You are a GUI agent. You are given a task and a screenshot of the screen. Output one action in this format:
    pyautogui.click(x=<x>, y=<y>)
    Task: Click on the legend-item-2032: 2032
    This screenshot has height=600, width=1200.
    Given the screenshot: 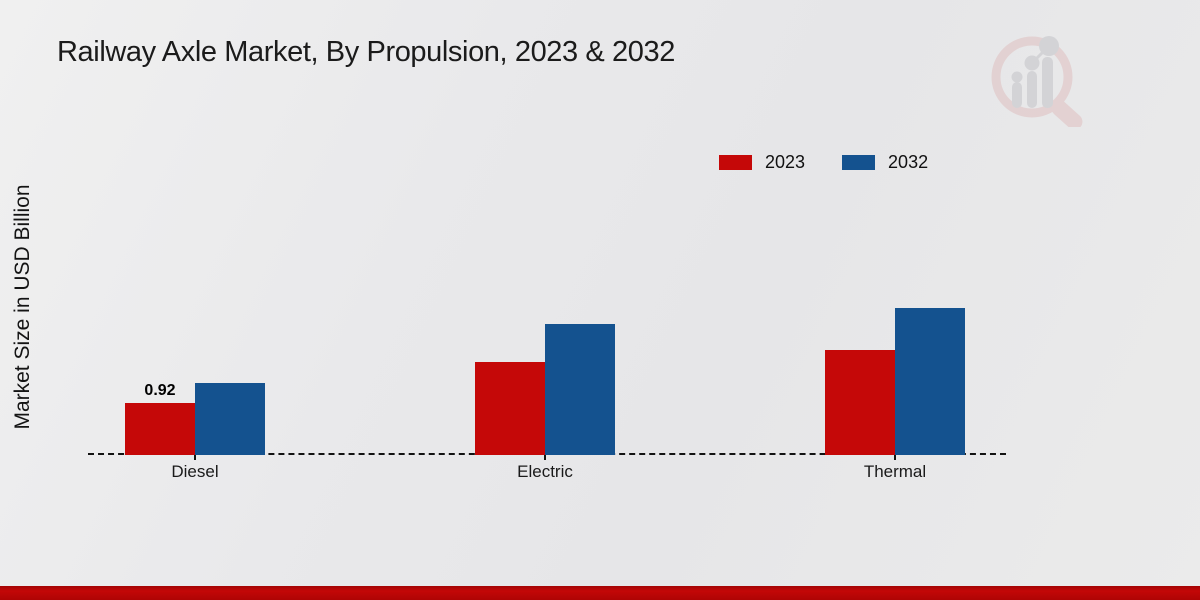 What is the action you would take?
    pyautogui.click(x=885, y=162)
    